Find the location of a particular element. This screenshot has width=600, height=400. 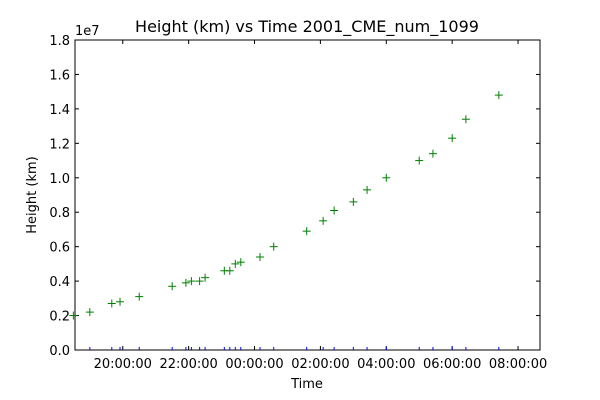

y-offset-label: 1e7 is located at coordinates (87, 31).